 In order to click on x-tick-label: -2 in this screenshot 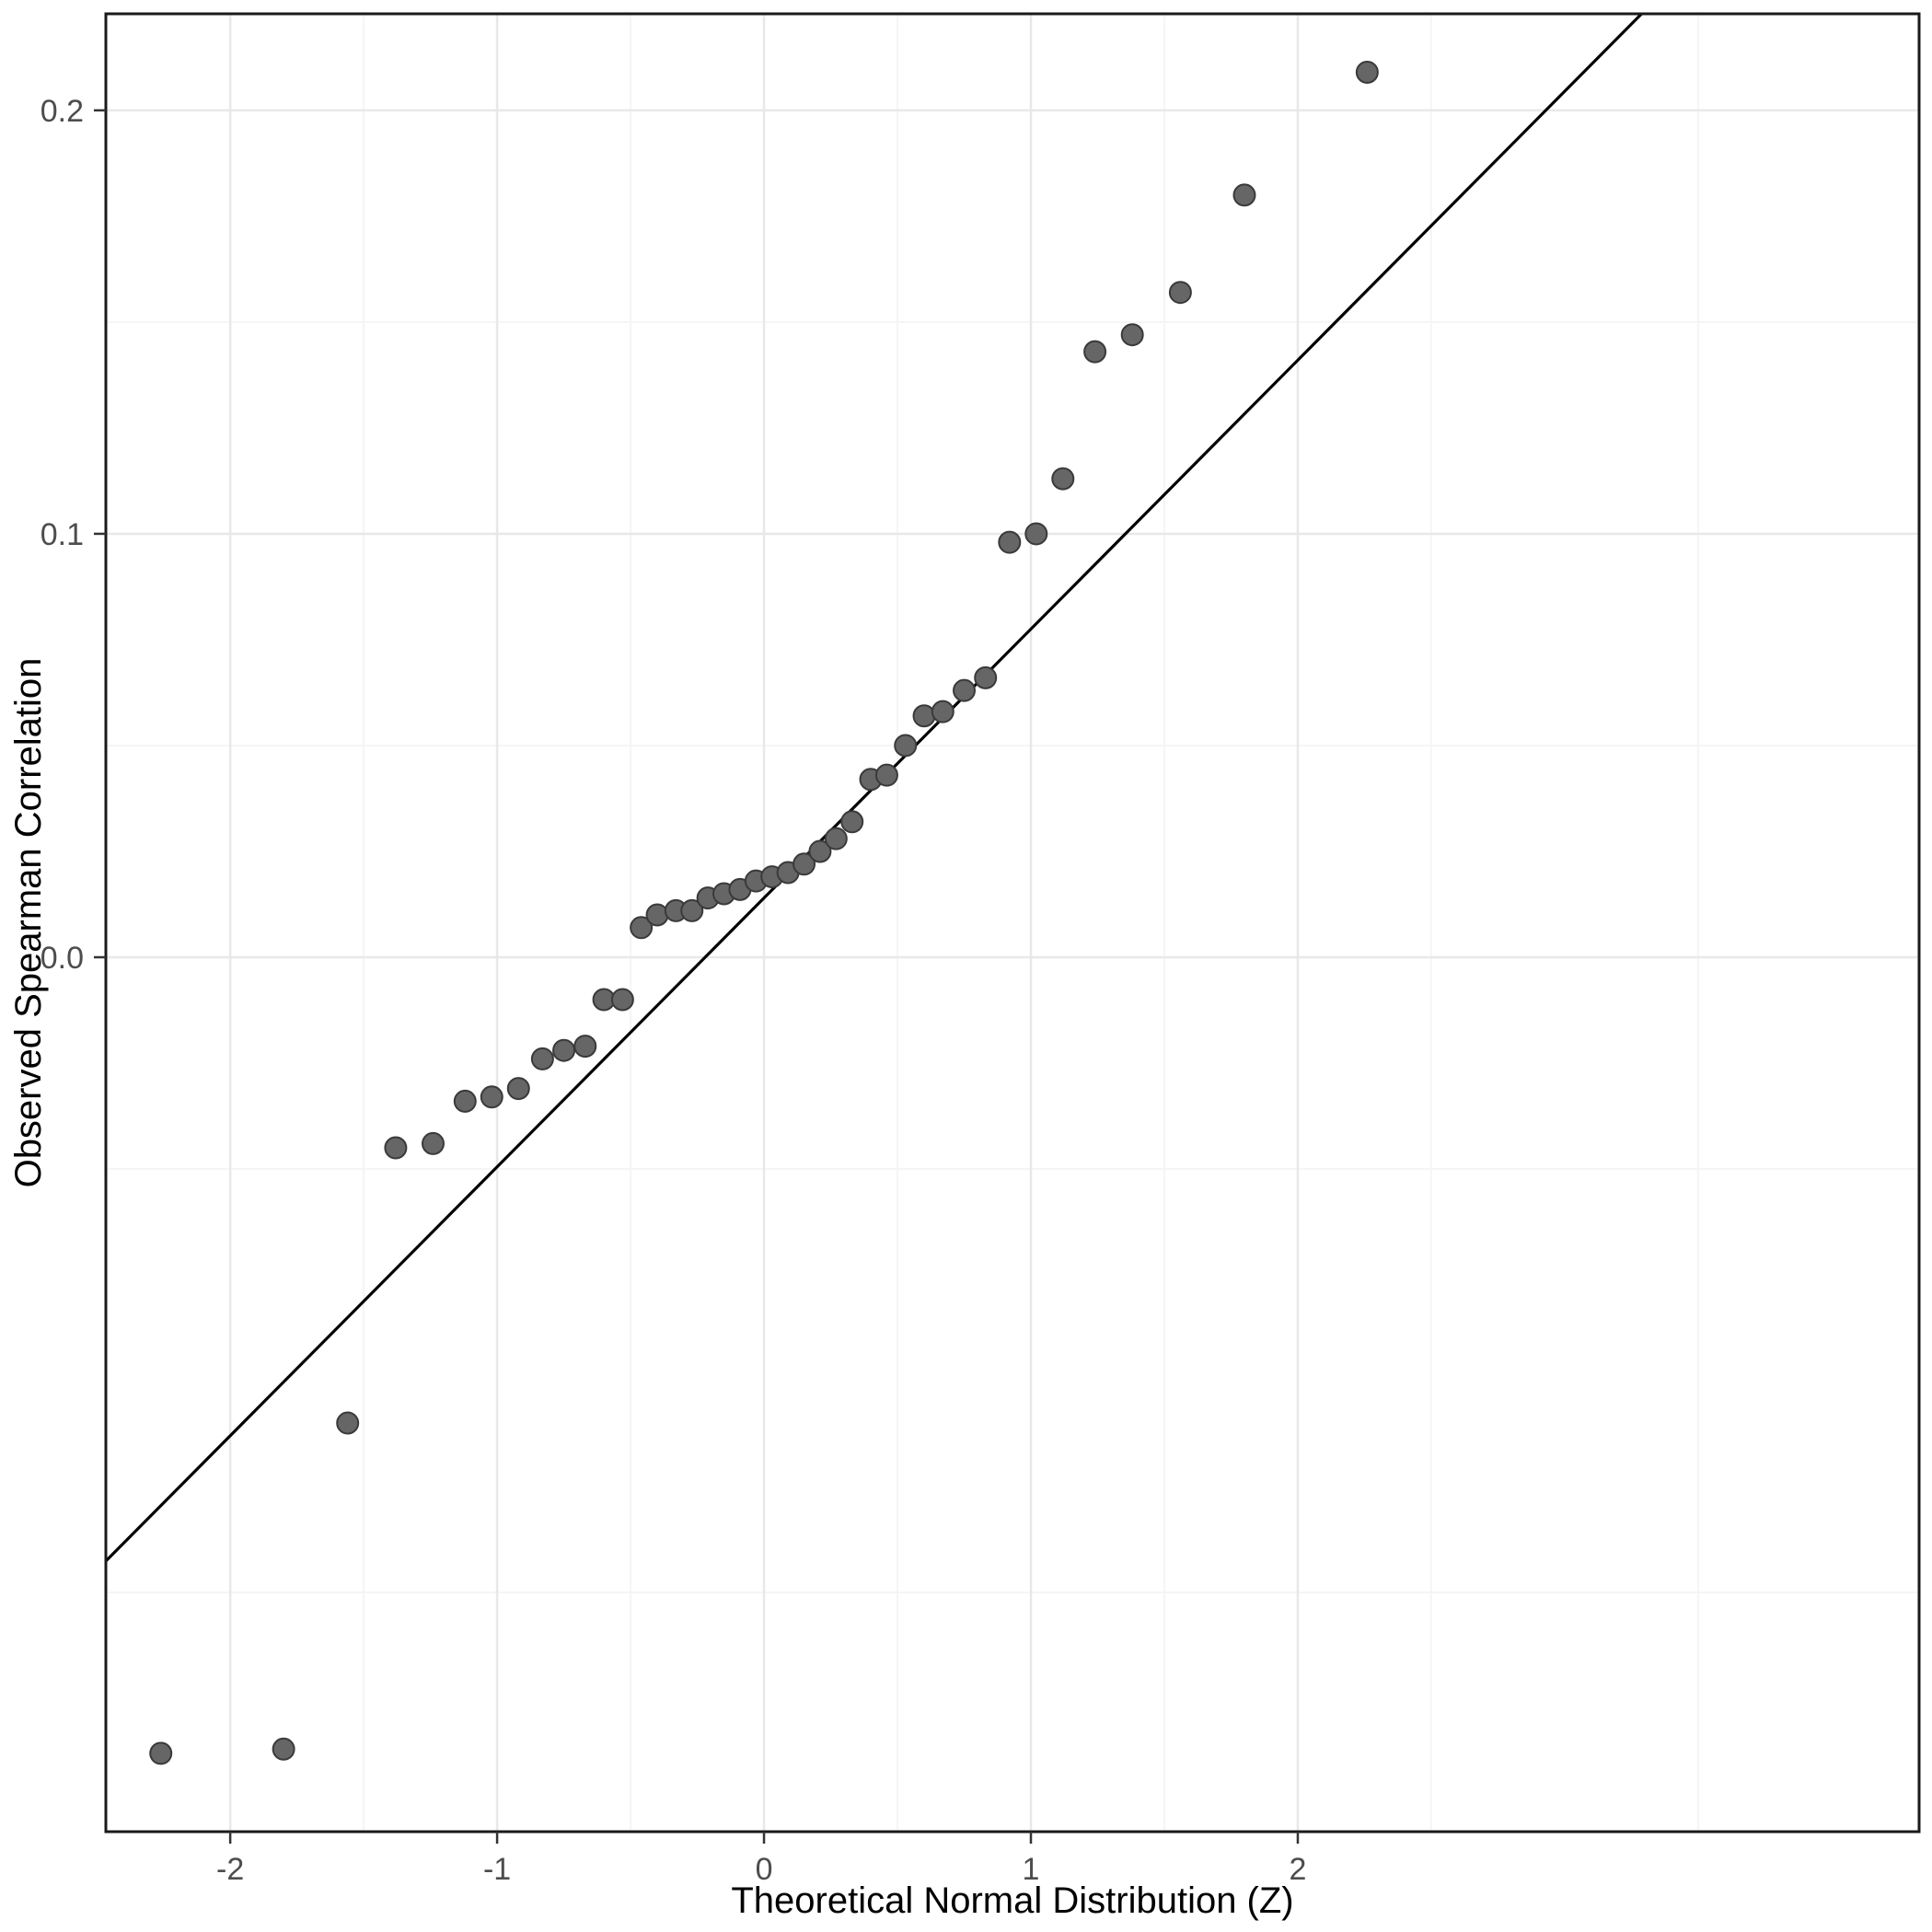, I will do `click(230, 1870)`.